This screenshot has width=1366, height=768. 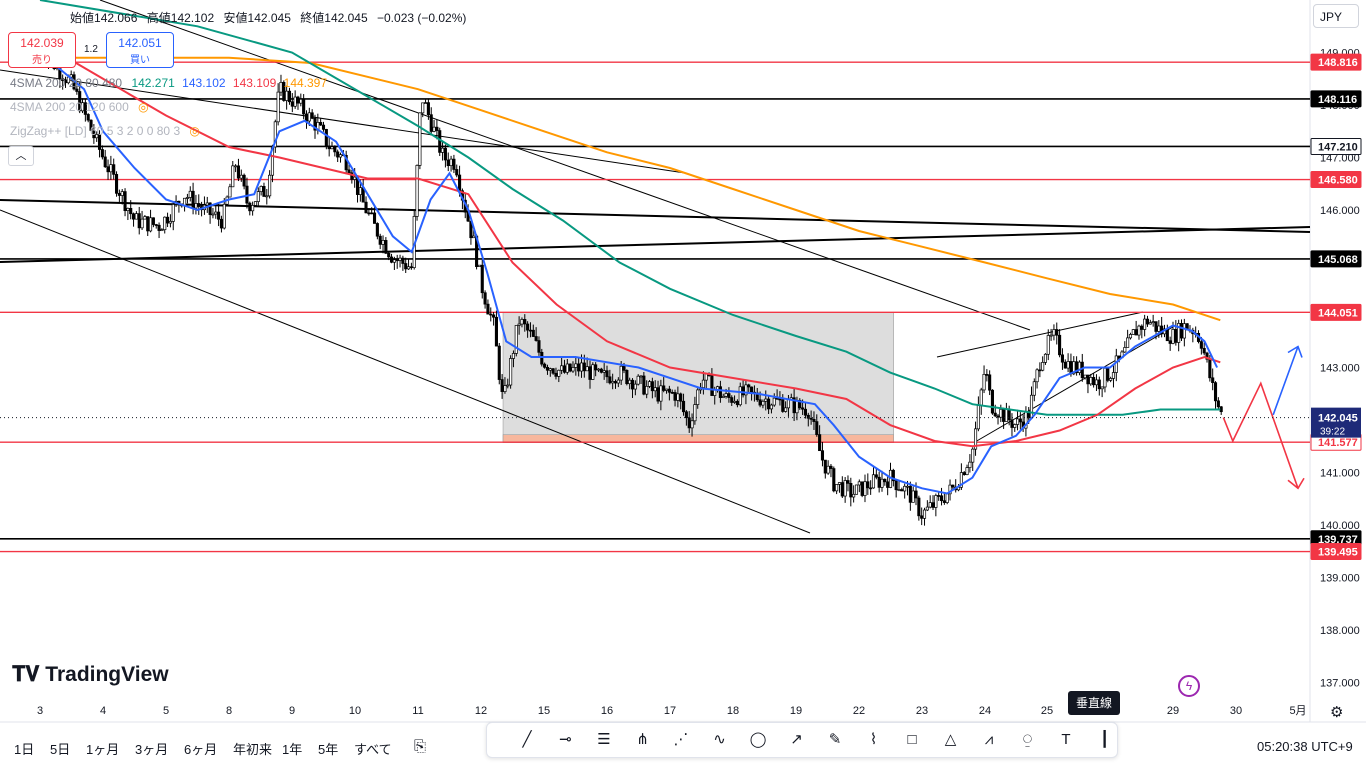 I want to click on highlighter-icon: ⌇, so click(x=873, y=739).